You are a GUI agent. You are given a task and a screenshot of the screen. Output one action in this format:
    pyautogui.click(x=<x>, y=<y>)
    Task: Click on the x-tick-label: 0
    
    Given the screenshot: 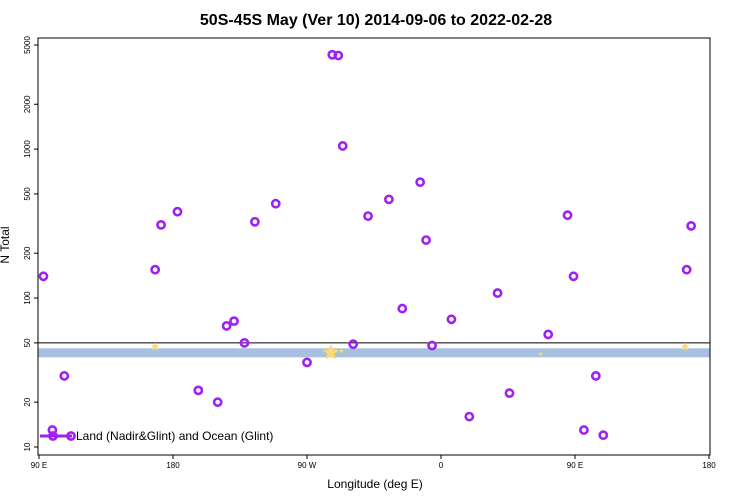 What is the action you would take?
    pyautogui.click(x=441, y=465)
    